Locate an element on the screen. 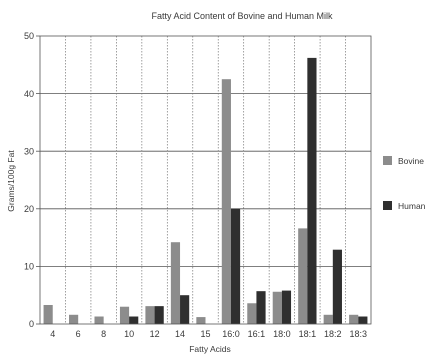 The height and width of the screenshot is (358, 437). x-tick-label: 18:2 is located at coordinates (333, 334).